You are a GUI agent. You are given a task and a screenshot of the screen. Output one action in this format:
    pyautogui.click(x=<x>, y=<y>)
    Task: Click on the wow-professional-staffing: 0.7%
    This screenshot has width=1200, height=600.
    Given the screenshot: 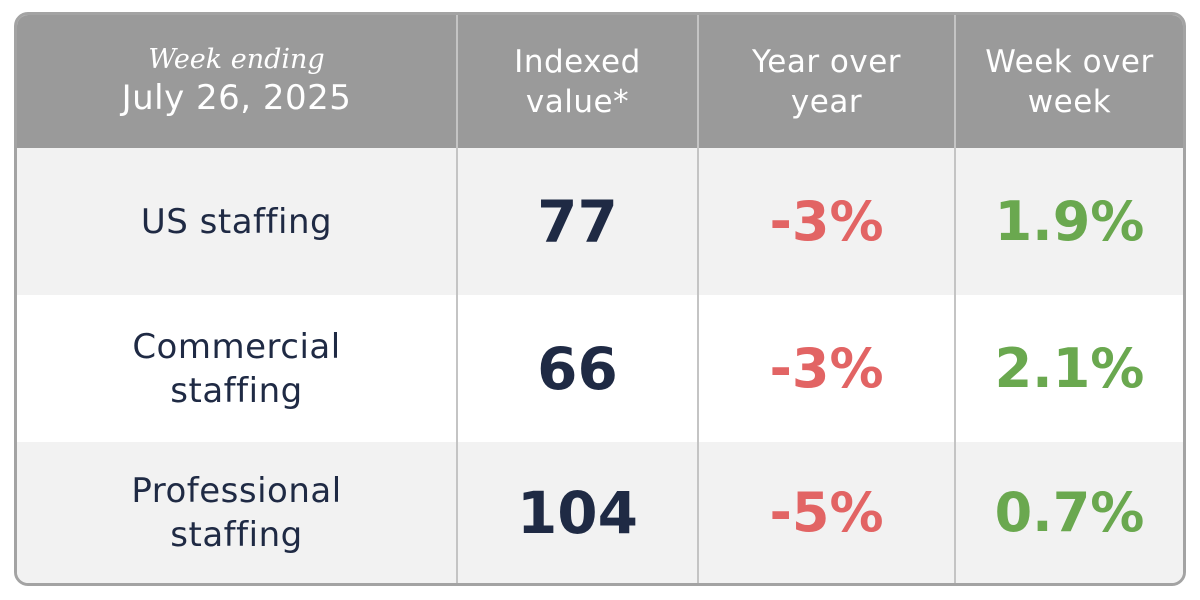 What is the action you would take?
    pyautogui.click(x=1069, y=512)
    